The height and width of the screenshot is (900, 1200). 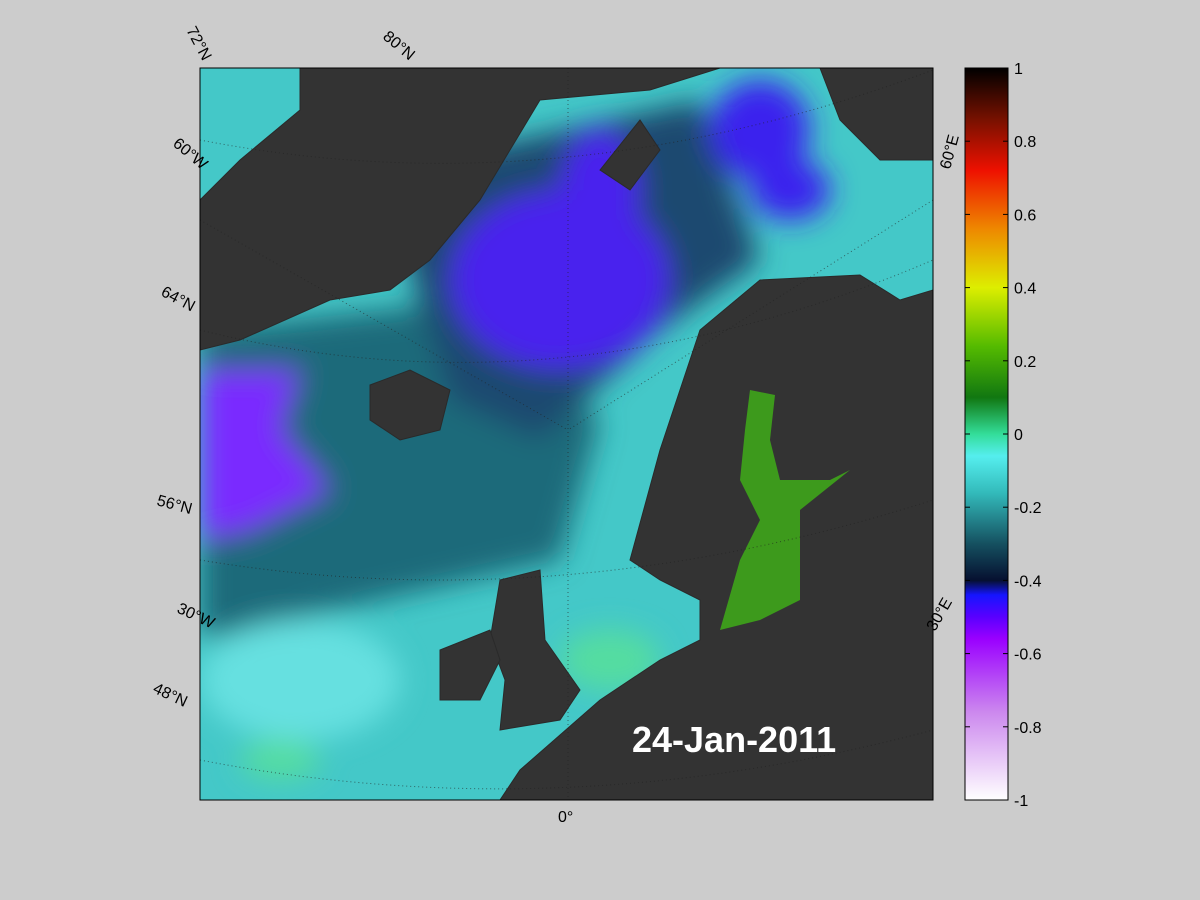 I want to click on grid-label: 72°N, so click(x=198, y=44).